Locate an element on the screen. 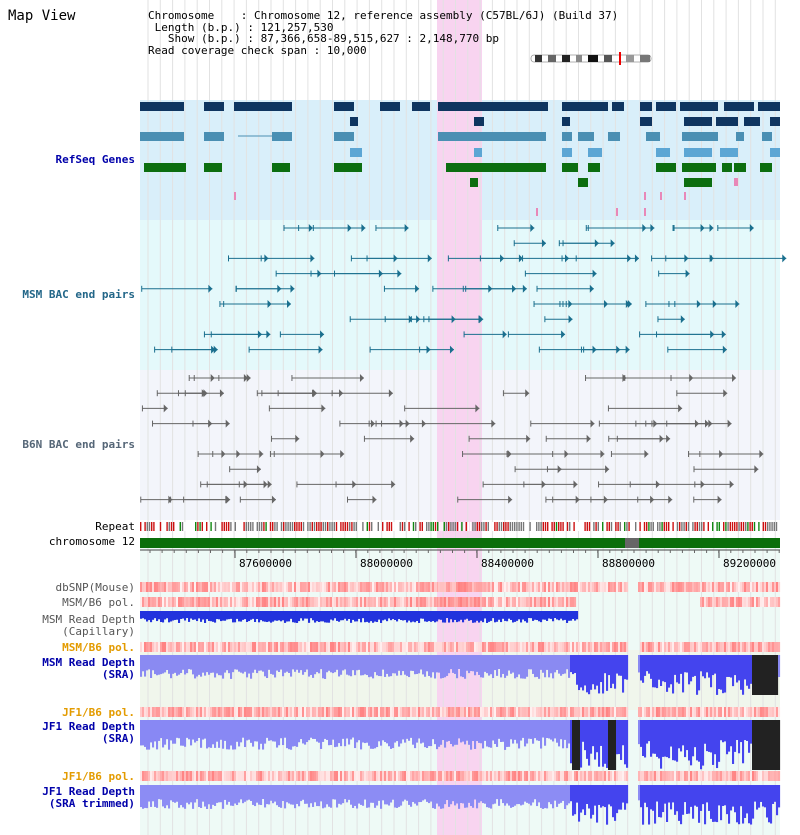  track-label-dbsnp: dbSNP(Mouse) is located at coordinates (95, 587).